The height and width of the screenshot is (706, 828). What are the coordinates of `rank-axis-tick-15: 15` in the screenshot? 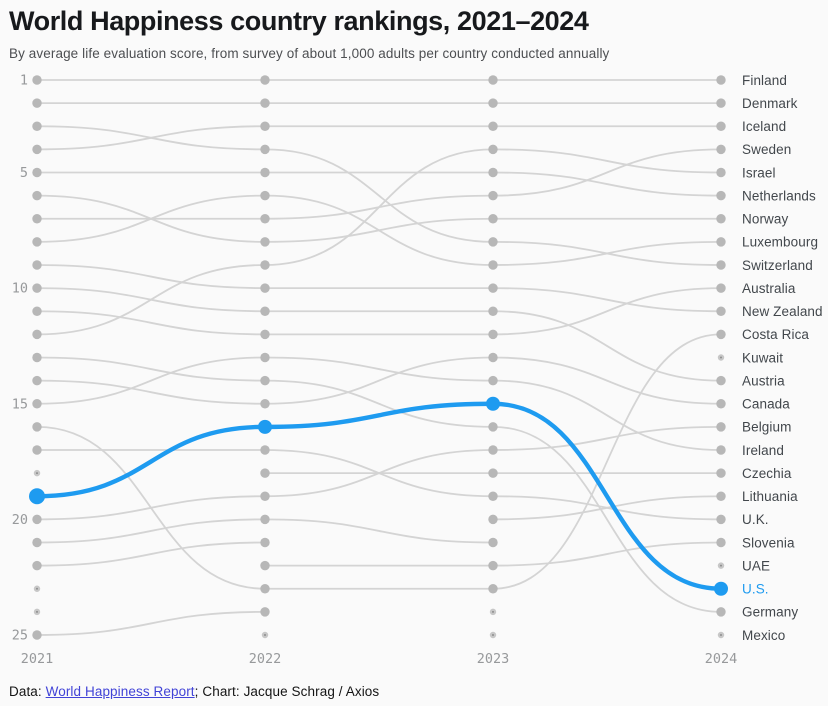 It's located at (20, 404).